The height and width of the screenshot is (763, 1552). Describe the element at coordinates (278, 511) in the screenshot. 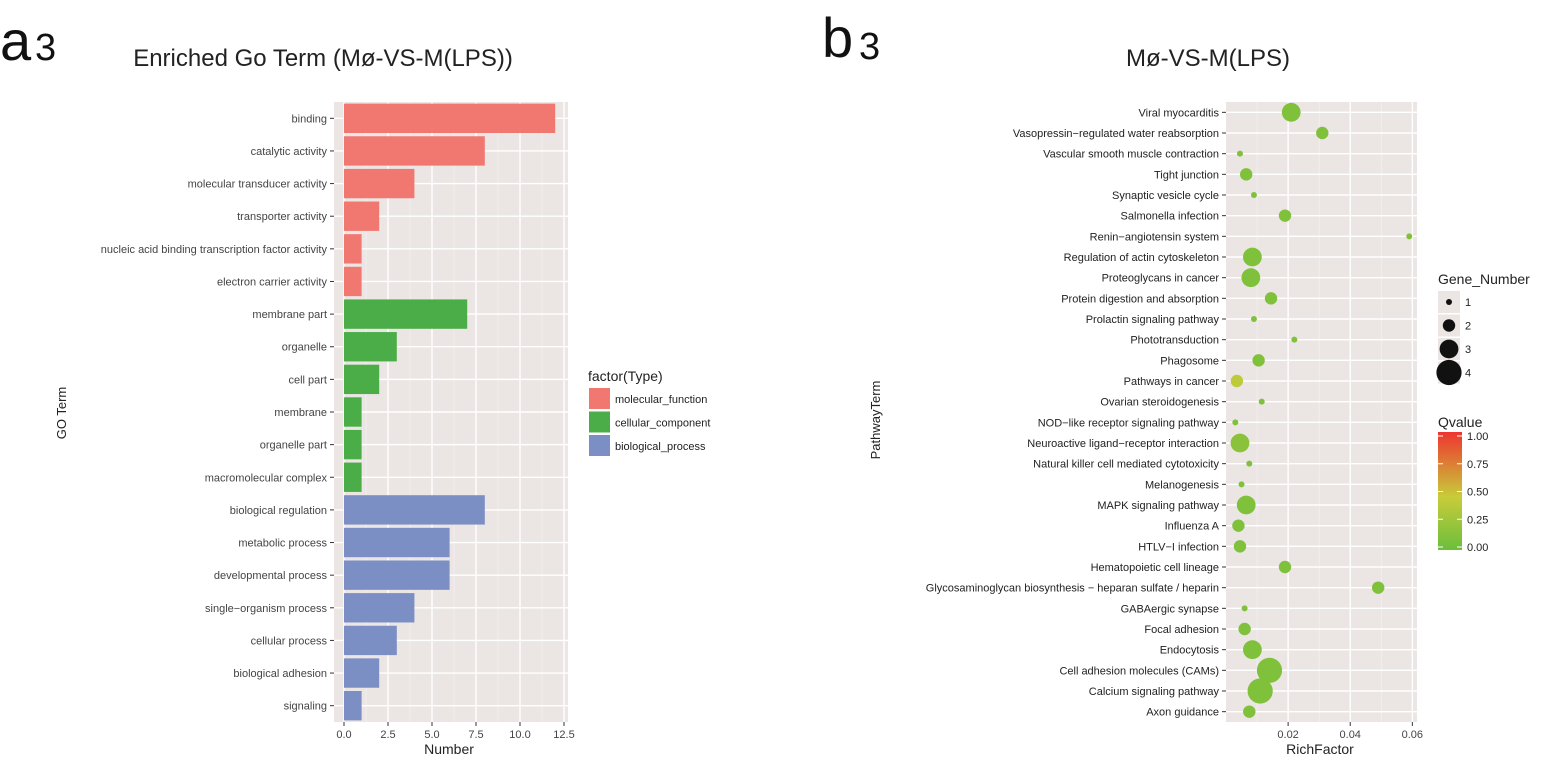

I see `bar-category-label: biological regulation` at that location.